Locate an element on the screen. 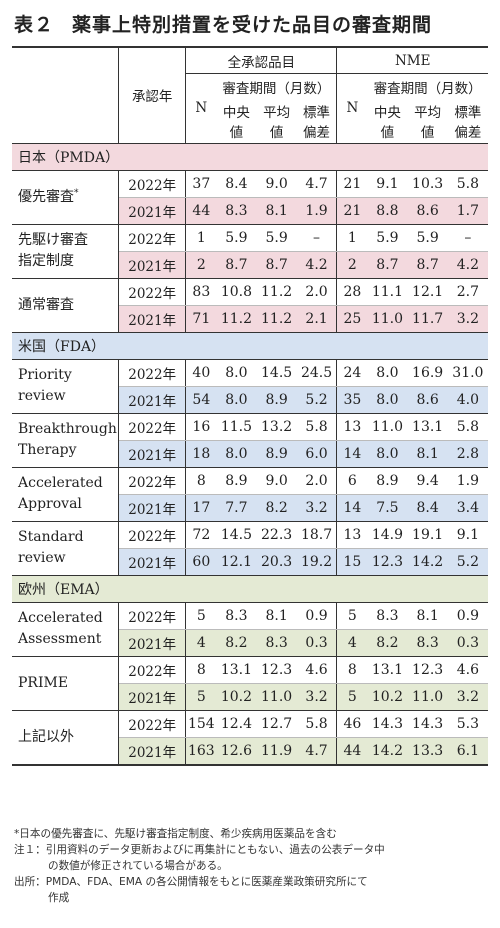 Image resolution: width=500 pixels, height=928 pixels. value-cell-nn: 21 is located at coordinates (352, 184).